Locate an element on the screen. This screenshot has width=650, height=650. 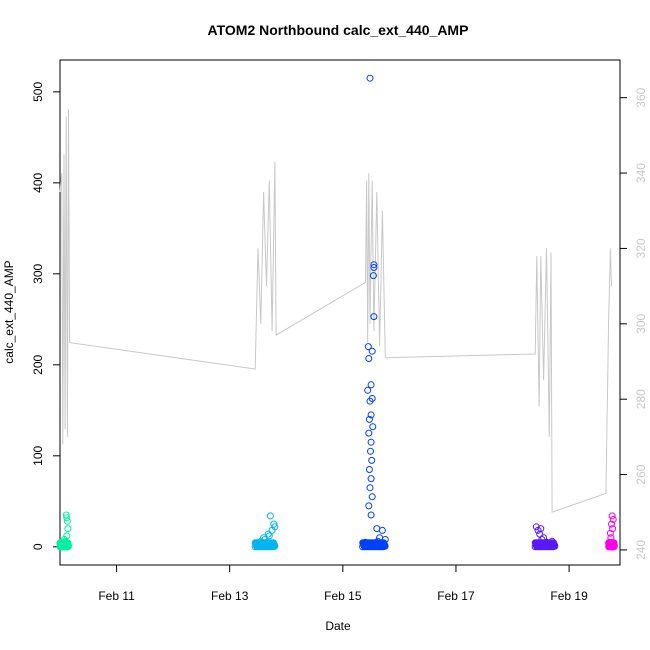
y2-axis: 240 260 280 300 320 340 360 is located at coordinates (634, 323).